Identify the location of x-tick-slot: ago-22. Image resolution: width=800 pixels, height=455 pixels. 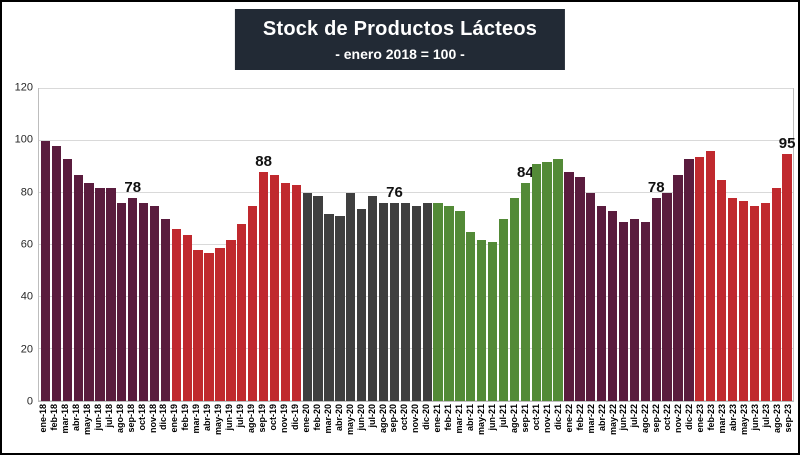
(645, 428).